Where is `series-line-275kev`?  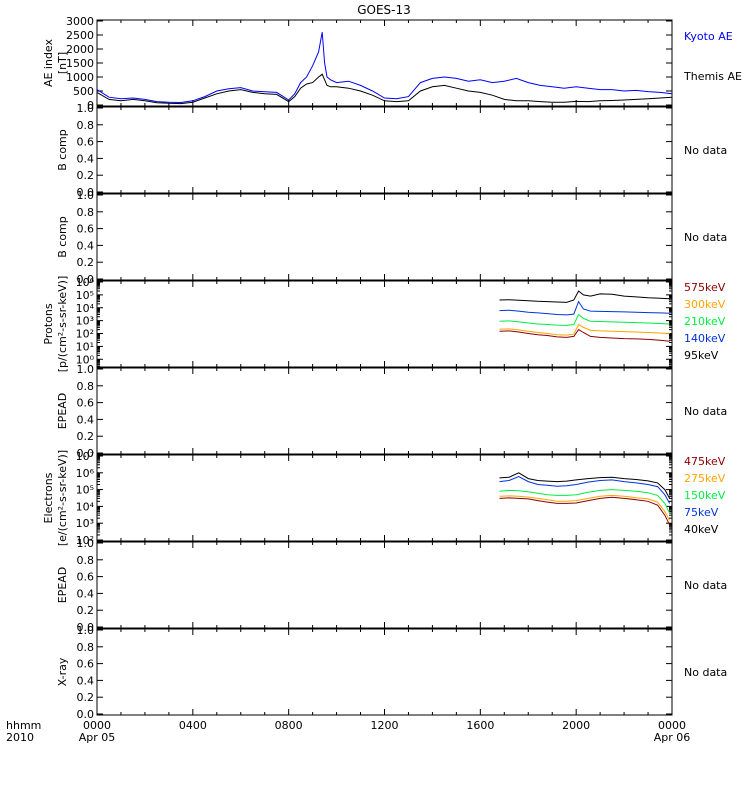
series-line-275kev is located at coordinates (585, 507).